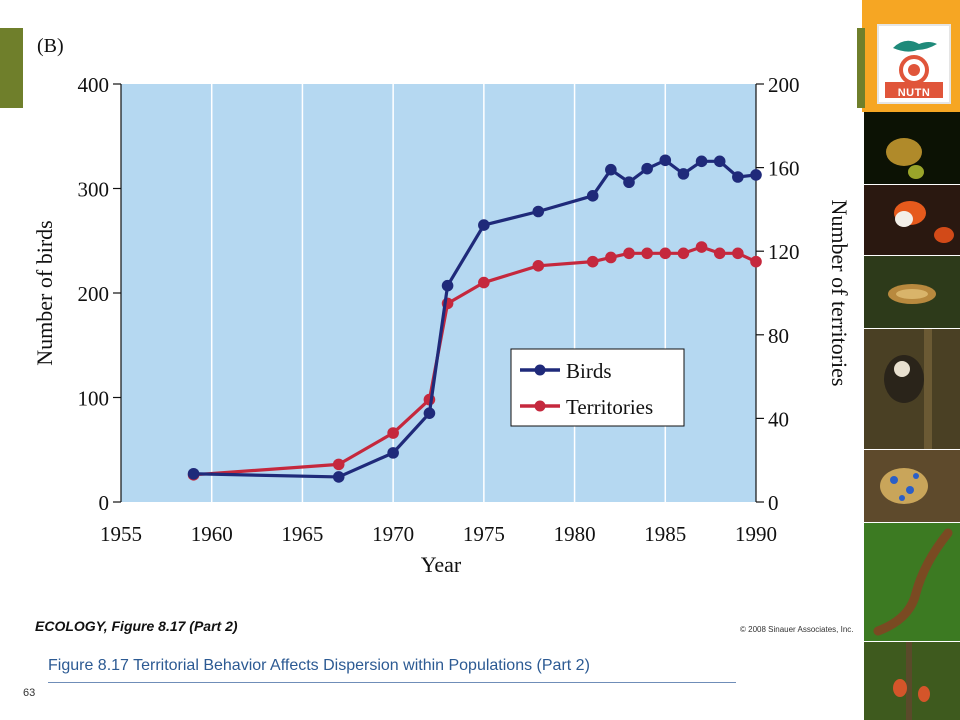 This screenshot has height=720, width=960. What do you see at coordinates (212, 534) in the screenshot?
I see `x-tick-label: 1960` at bounding box center [212, 534].